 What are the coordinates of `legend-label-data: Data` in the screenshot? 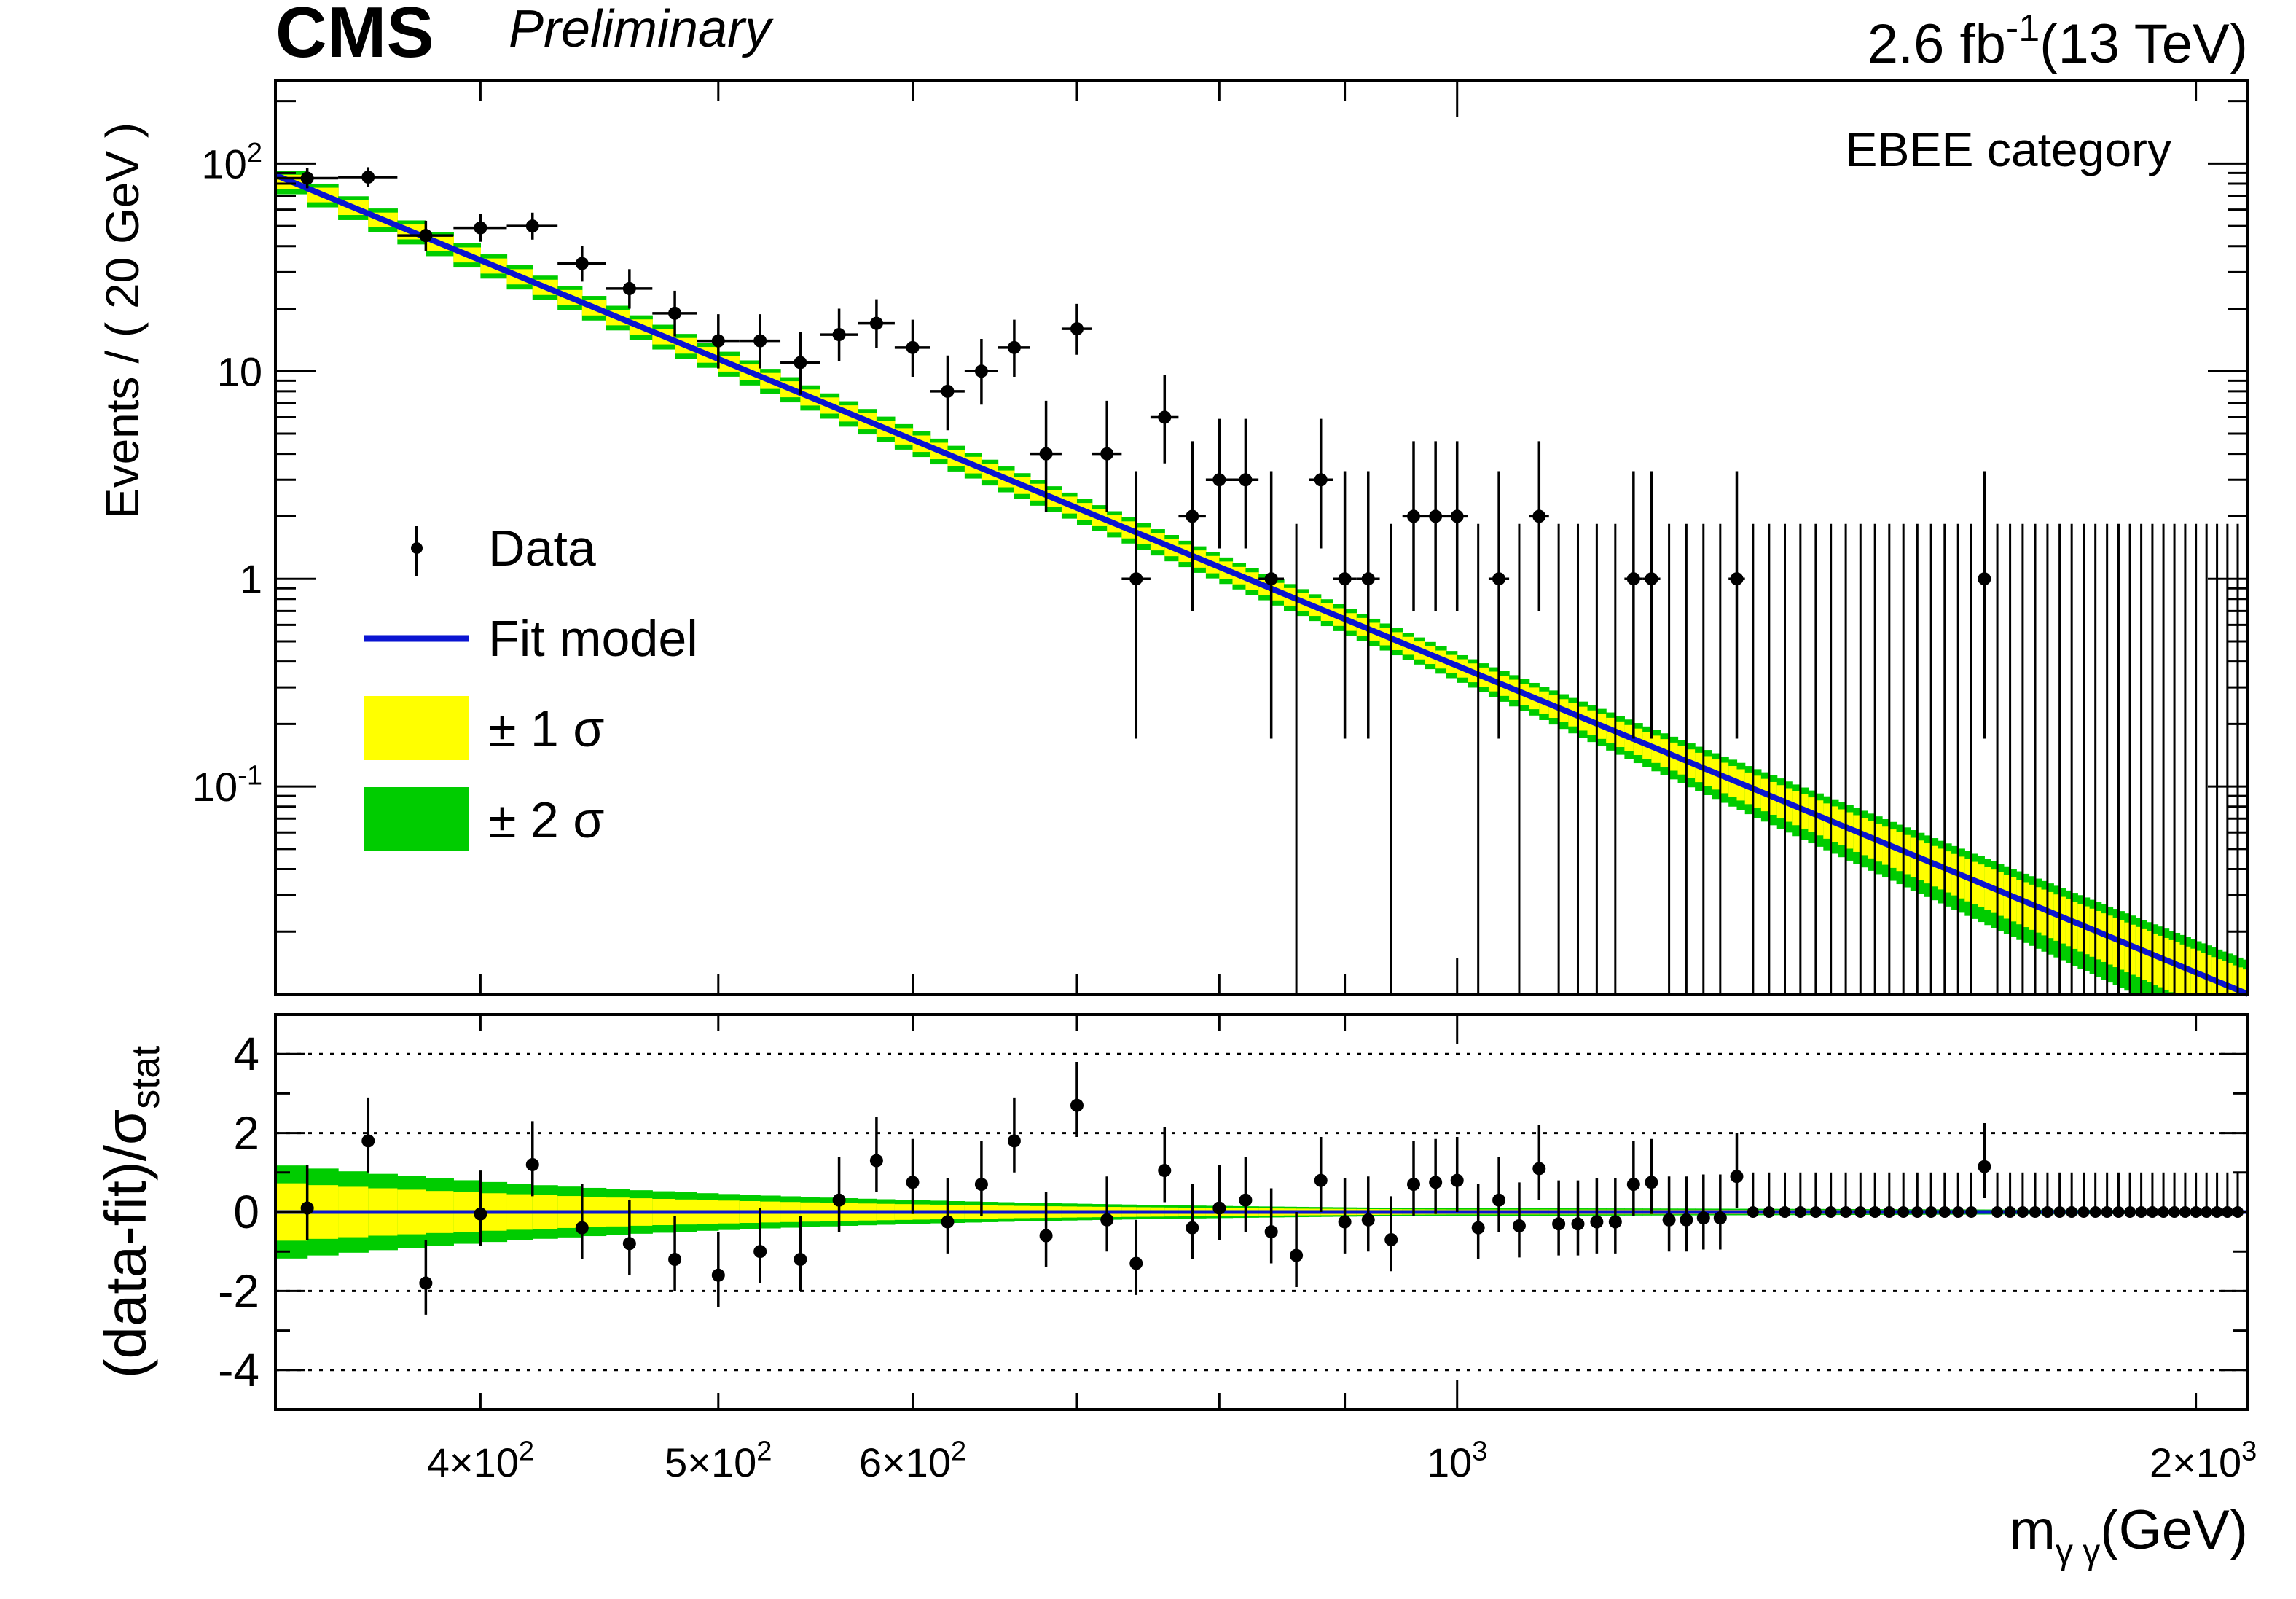 It's located at (542, 548).